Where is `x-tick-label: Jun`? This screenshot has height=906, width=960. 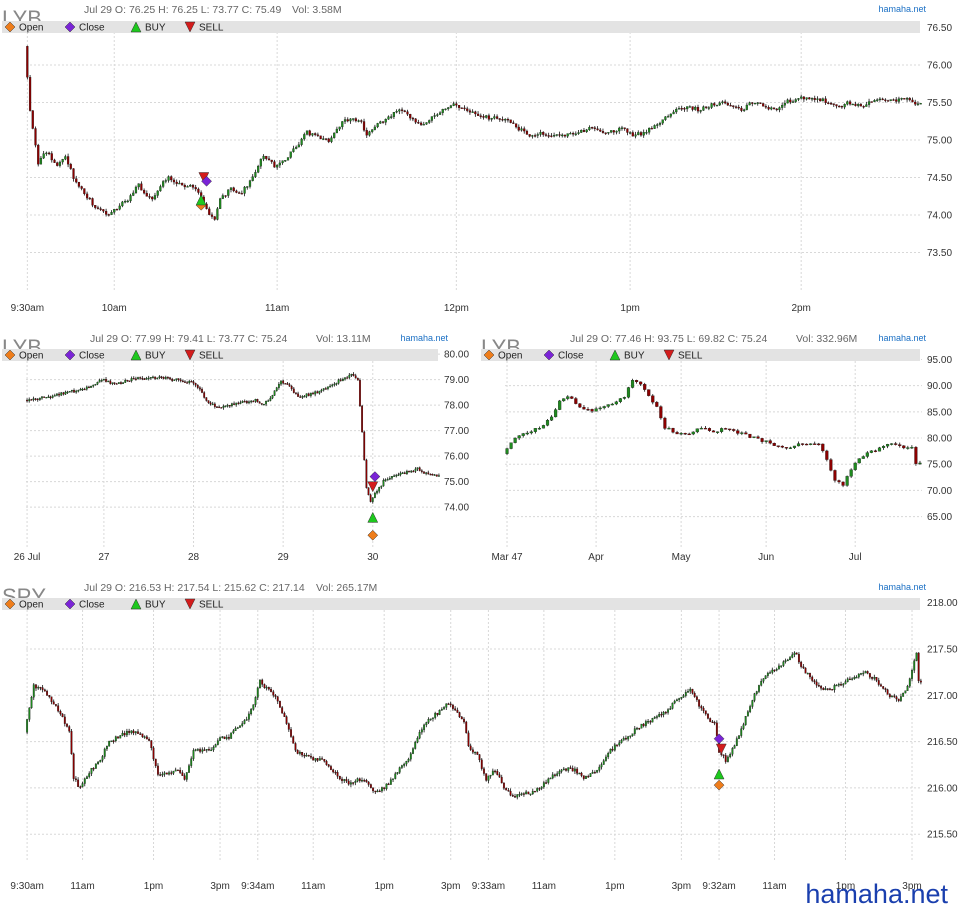 x-tick-label: Jun is located at coordinates (766, 557).